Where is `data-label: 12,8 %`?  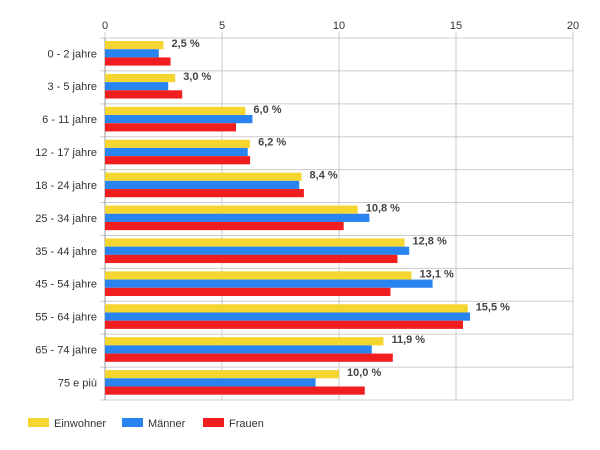 data-label: 12,8 % is located at coordinates (430, 241).